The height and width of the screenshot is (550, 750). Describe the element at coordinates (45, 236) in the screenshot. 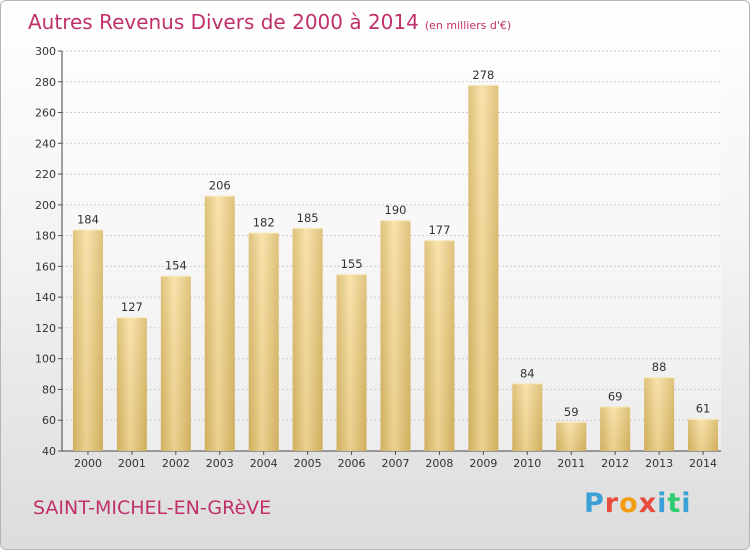

I see `y-tick-label: 180` at that location.